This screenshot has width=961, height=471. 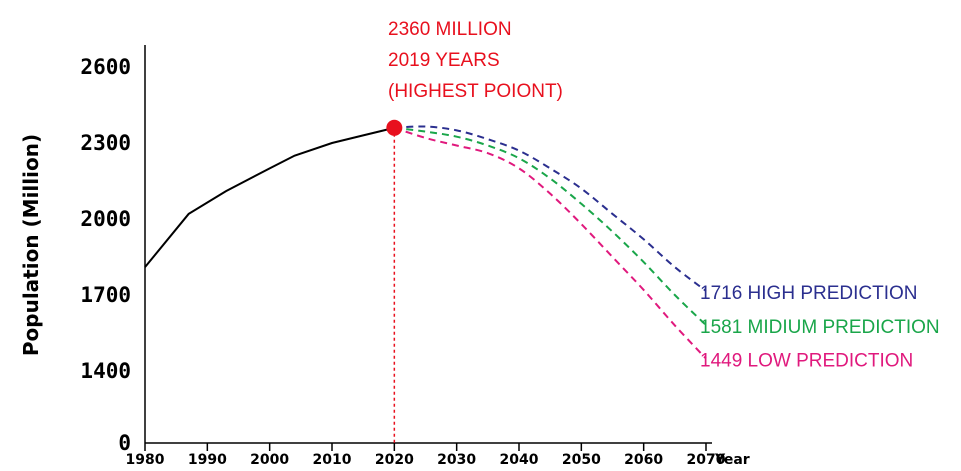 I want to click on low-prediction-label: 1449 LOW PREDICTION, so click(x=806, y=361).